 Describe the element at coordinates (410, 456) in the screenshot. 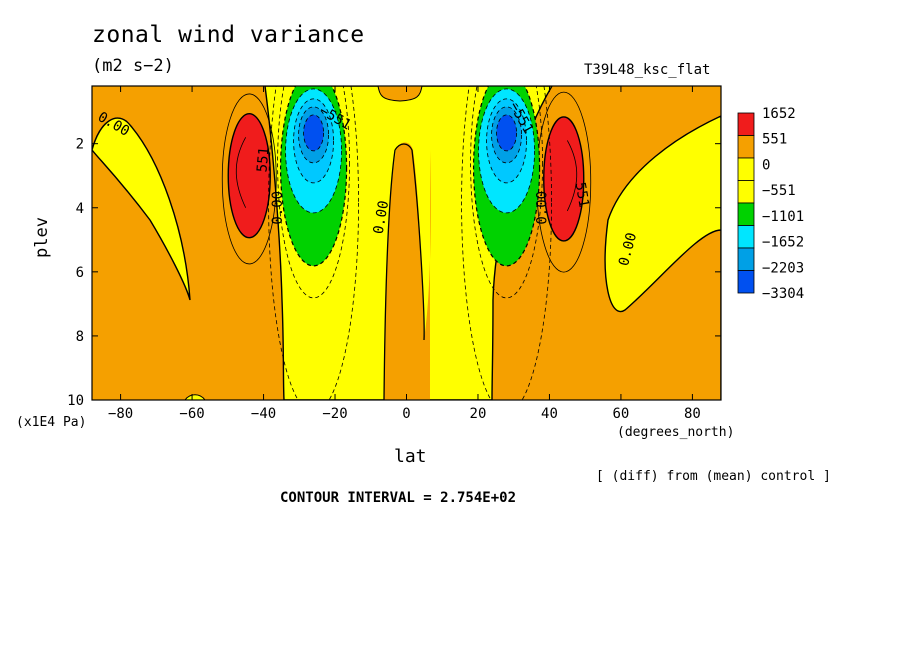

I see `x-axis-label: lat` at that location.